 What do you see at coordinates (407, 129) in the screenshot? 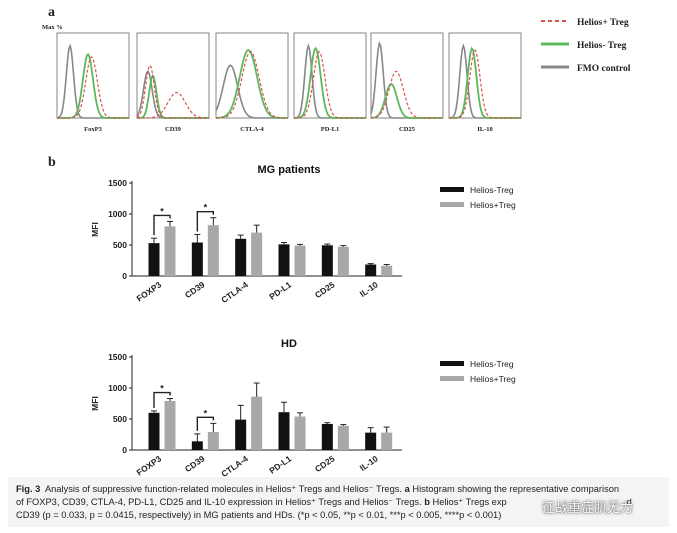
I see `histogram-marker-label: CD25` at bounding box center [407, 129].